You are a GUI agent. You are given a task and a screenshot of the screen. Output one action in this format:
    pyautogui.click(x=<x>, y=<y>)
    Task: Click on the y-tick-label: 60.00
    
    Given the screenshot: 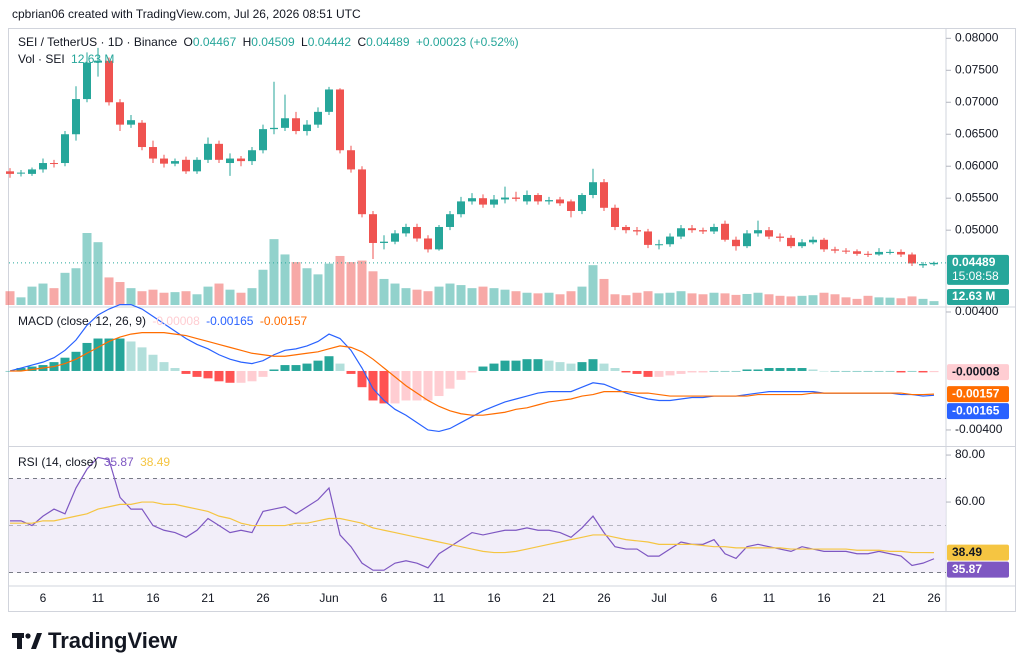 What is the action you would take?
    pyautogui.click(x=970, y=501)
    